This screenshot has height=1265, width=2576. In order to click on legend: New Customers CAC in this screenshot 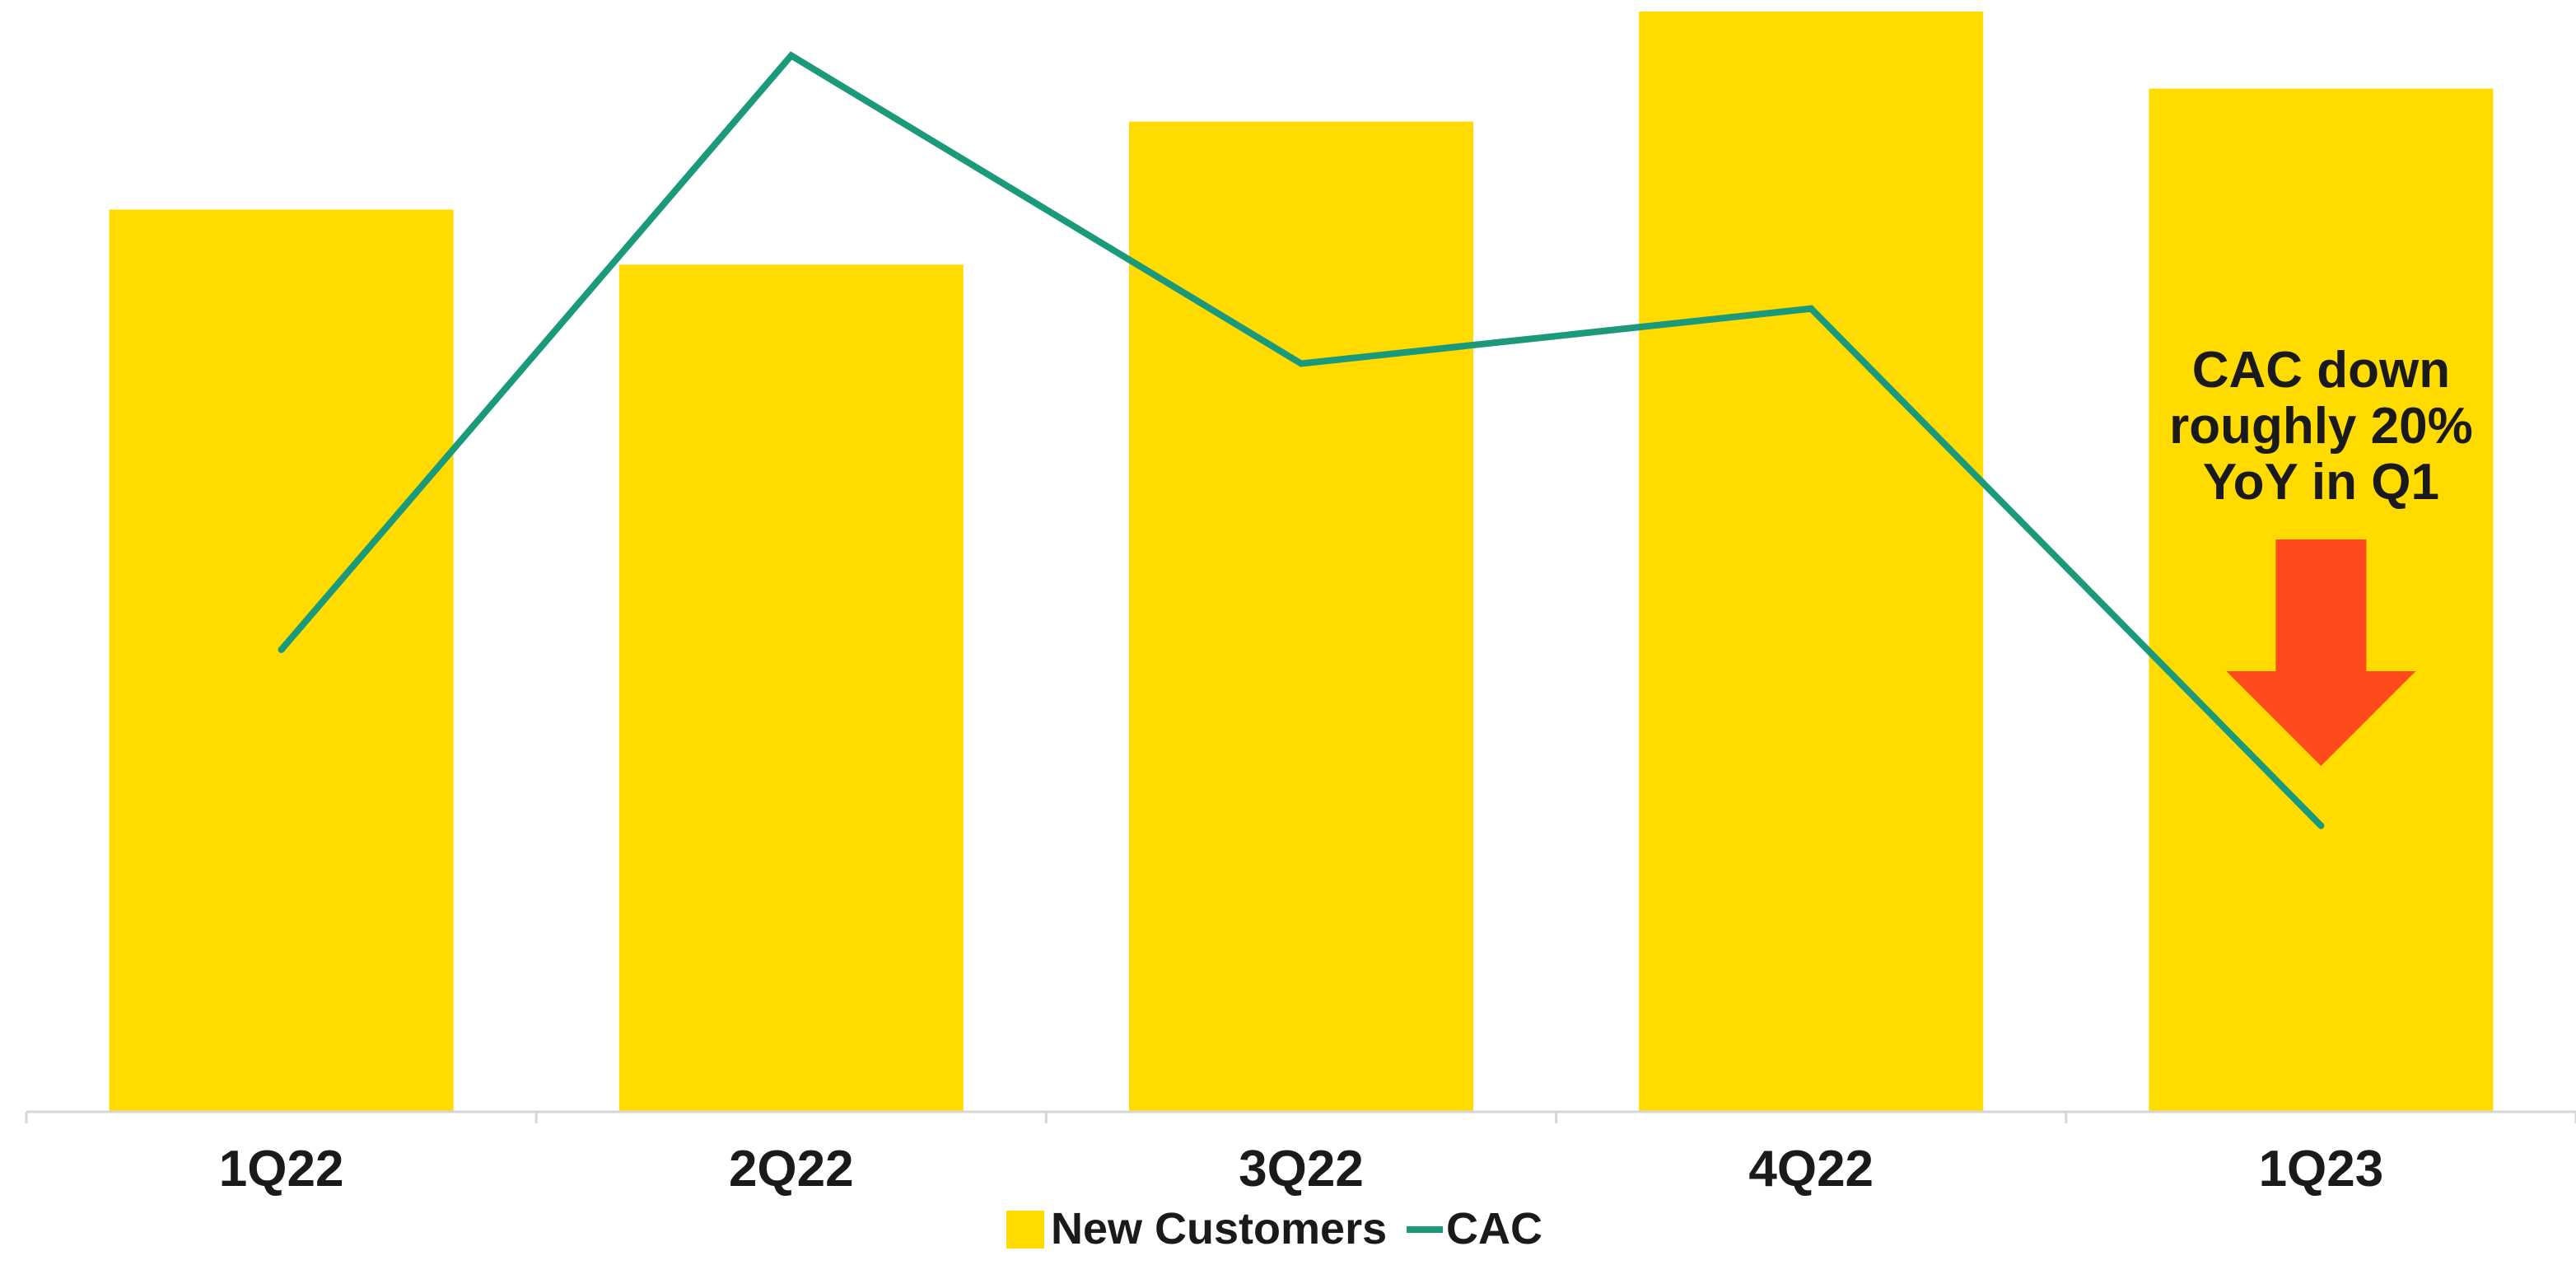, I will do `click(1274, 1229)`.